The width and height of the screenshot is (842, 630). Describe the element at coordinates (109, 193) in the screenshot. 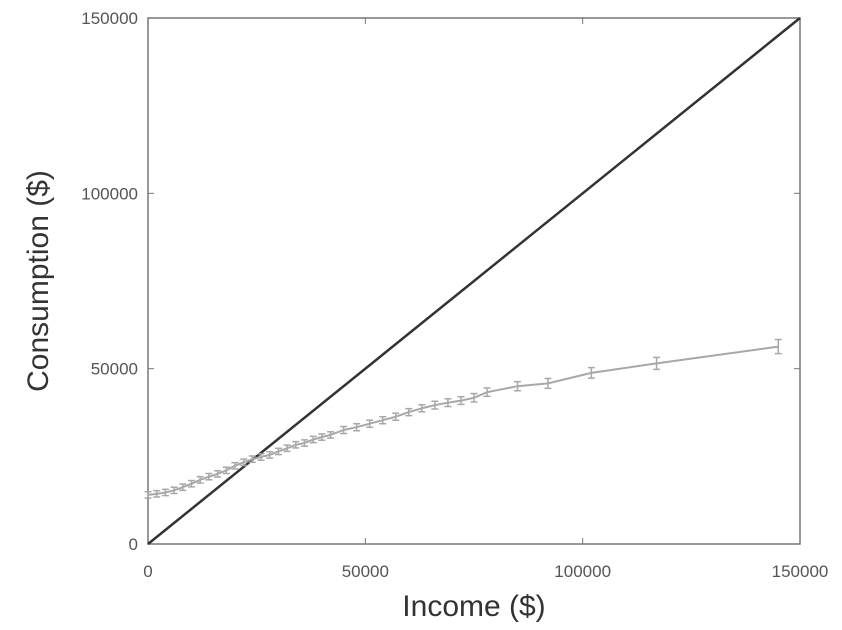

I see `y-tick-label: 100000` at that location.